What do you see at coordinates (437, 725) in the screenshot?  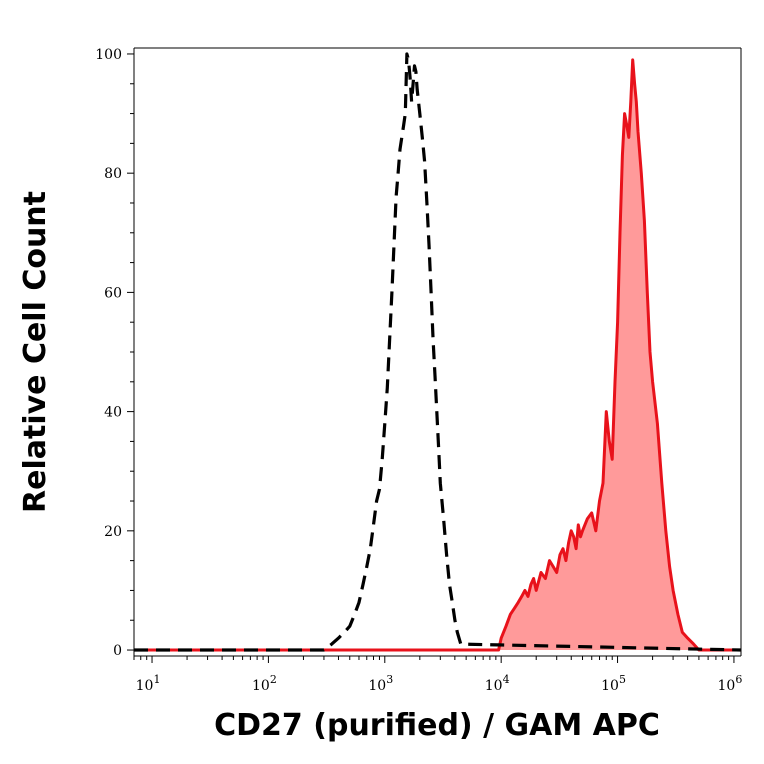 I see `x-axis-title: CD27 (purified) / GAM APC` at bounding box center [437, 725].